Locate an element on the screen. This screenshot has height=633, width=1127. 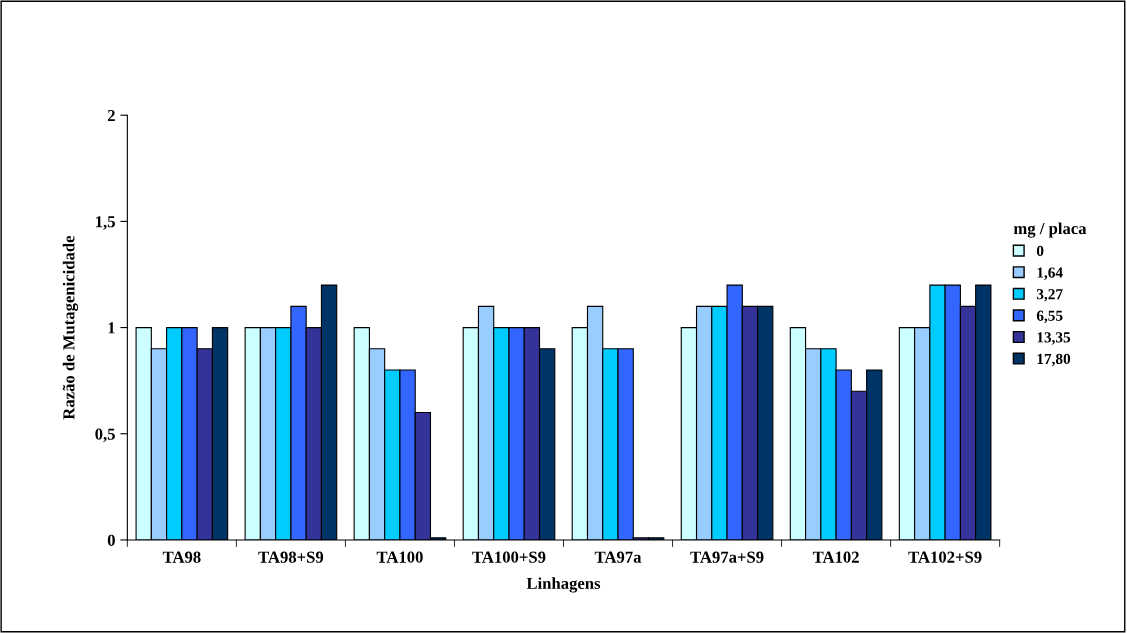
x-tick-label: TA100+S9 is located at coordinates (509, 557).